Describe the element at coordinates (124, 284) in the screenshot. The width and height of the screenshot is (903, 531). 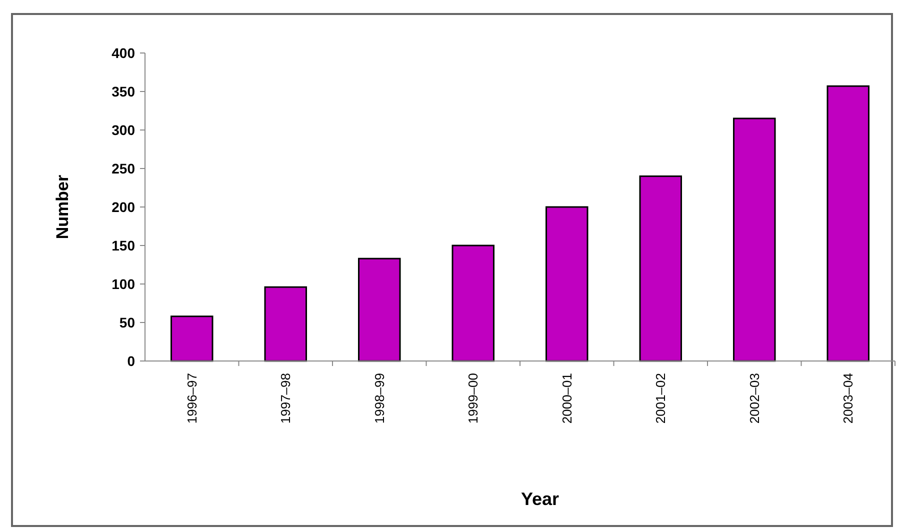
I see `y-tick-label: 100` at that location.